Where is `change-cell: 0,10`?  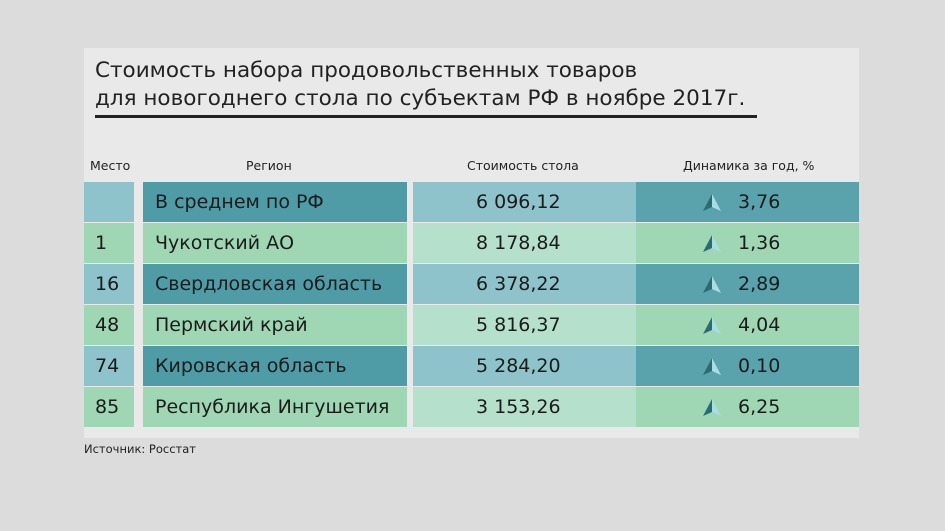
change-cell: 0,10 is located at coordinates (747, 366).